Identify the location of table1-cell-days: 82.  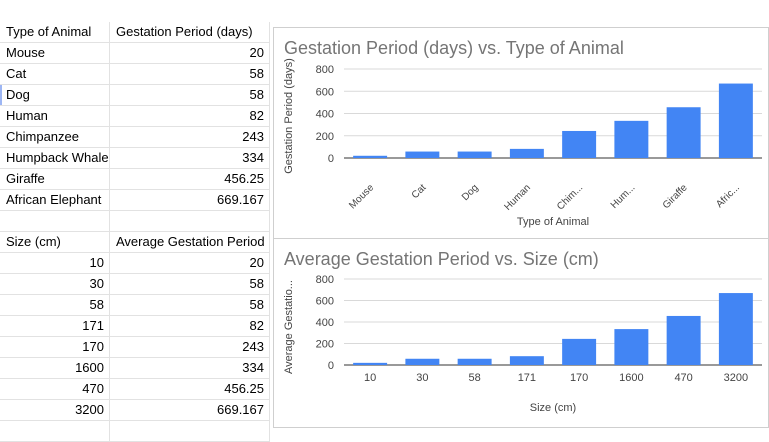
(190, 116).